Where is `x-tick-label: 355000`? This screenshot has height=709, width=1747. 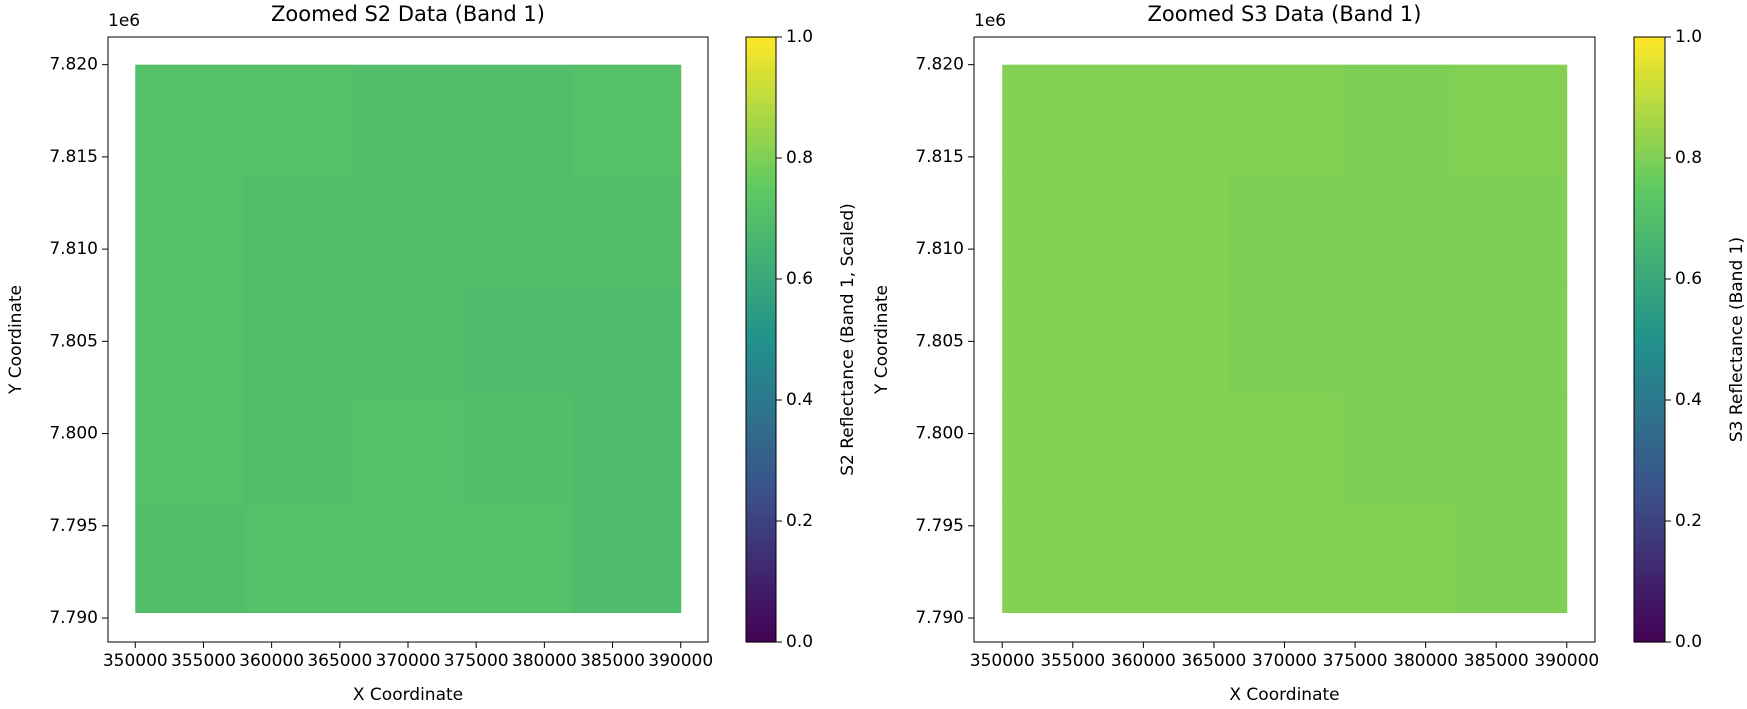
x-tick-label: 355000 is located at coordinates (203, 661).